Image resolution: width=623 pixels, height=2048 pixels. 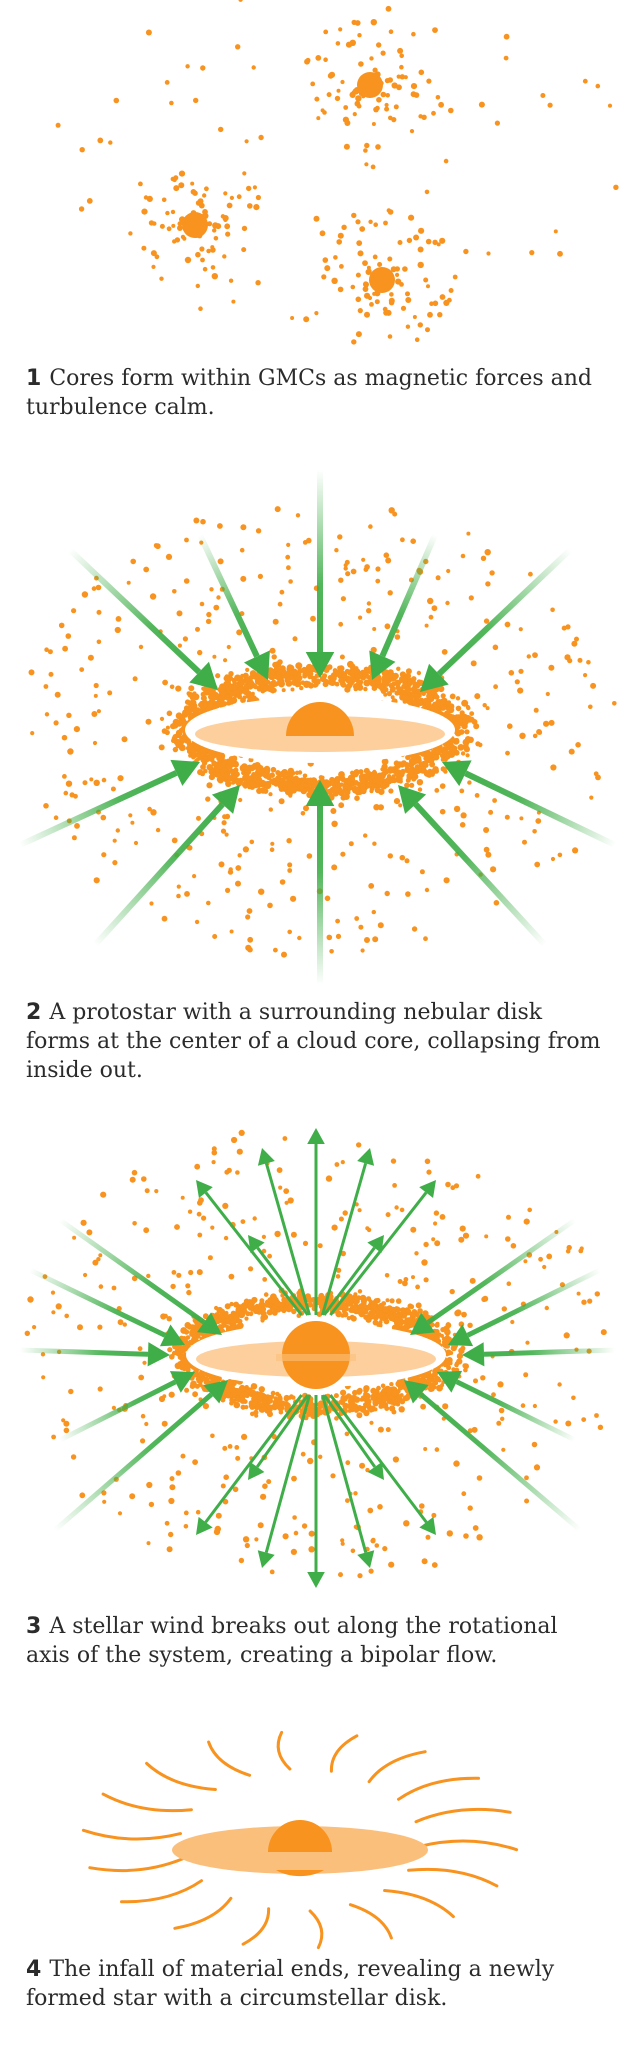 I want to click on step-3-number: 3, so click(x=34, y=1626).